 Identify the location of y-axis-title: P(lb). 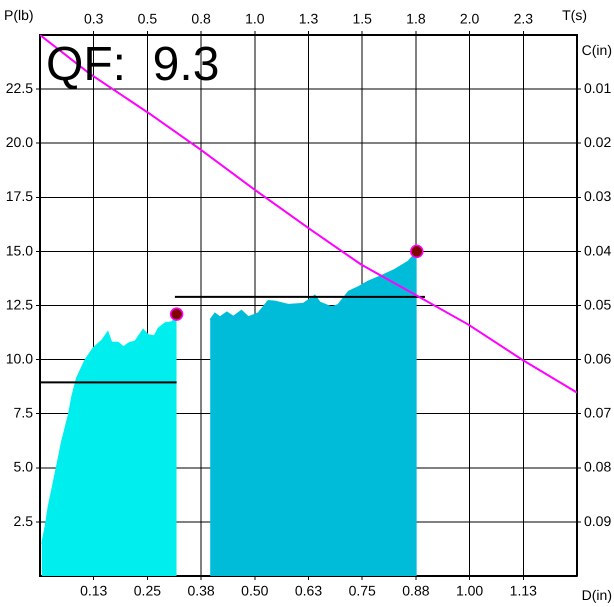
(19, 15).